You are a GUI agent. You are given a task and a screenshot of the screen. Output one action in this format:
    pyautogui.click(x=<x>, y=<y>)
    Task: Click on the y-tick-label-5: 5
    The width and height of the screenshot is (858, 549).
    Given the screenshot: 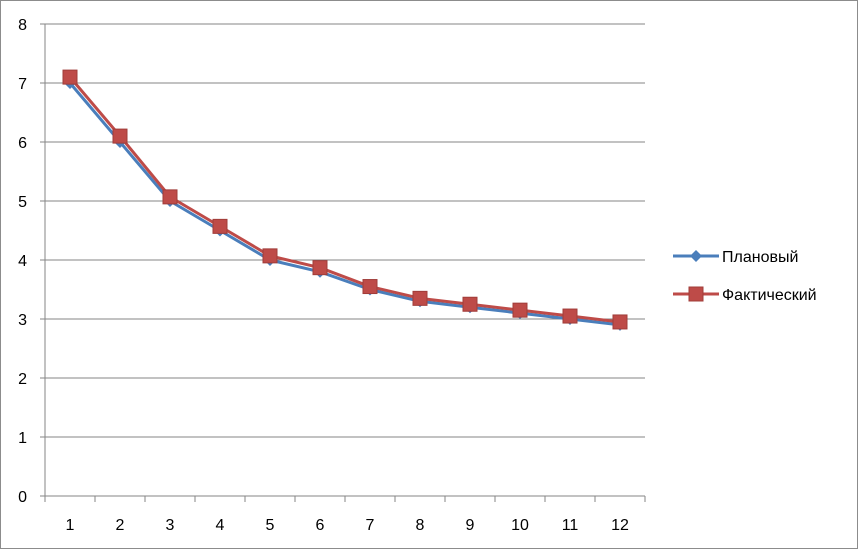 What is the action you would take?
    pyautogui.click(x=22, y=202)
    